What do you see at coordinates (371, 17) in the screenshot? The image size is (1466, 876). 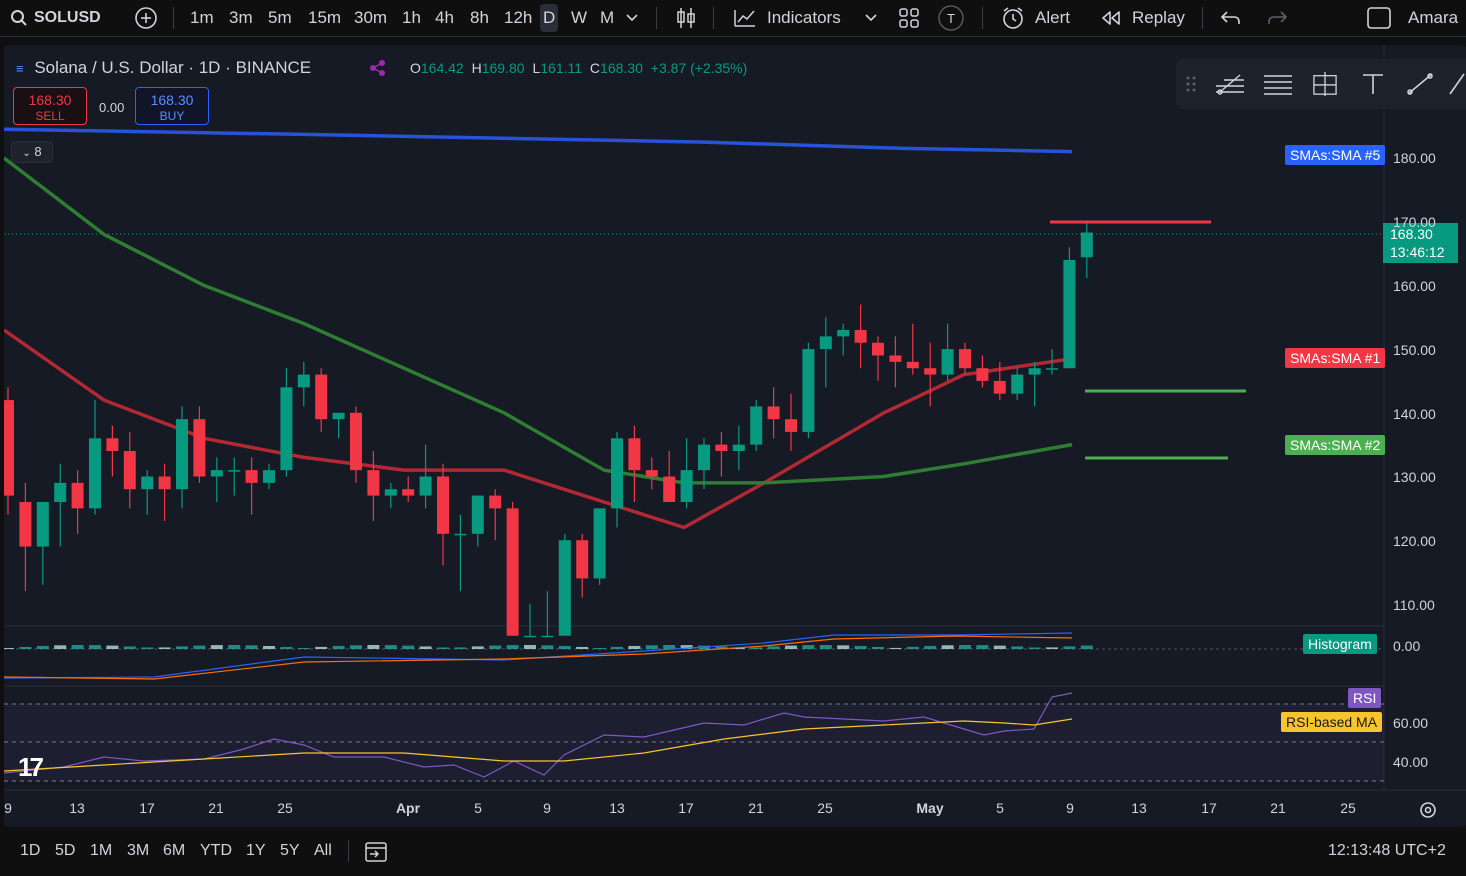 I see `timeframe-30m: 30m` at bounding box center [371, 17].